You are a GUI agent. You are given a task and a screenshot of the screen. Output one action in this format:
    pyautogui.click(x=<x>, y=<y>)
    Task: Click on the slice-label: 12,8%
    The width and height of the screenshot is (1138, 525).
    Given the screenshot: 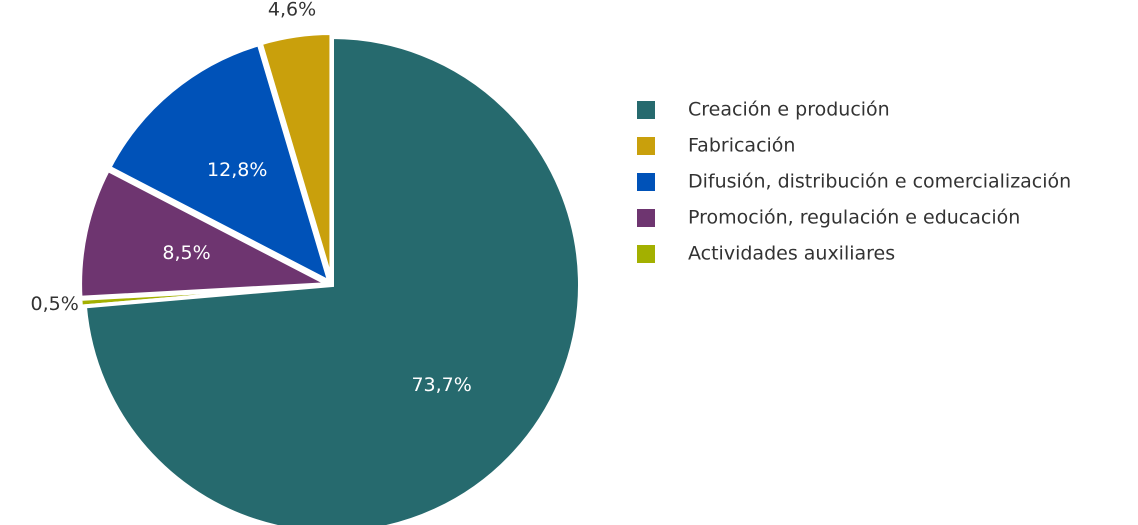 What is the action you would take?
    pyautogui.click(x=237, y=170)
    